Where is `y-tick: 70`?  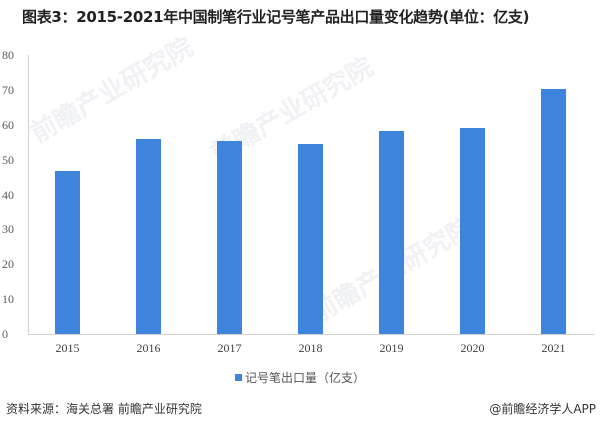 y-tick: 70 is located at coordinates (8, 90).